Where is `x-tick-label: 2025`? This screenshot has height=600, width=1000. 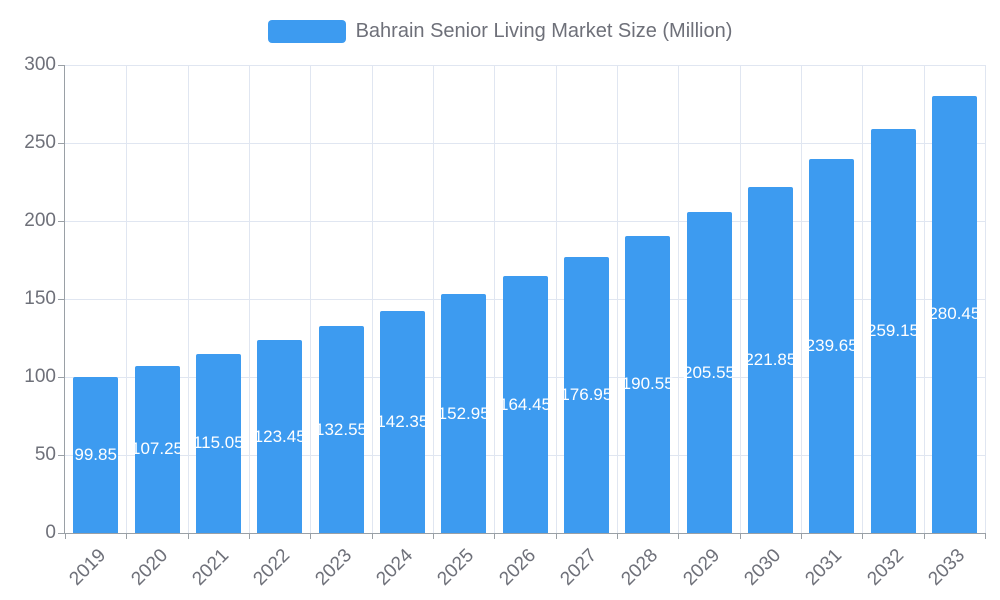 x-tick-label: 2025 is located at coordinates (456, 567).